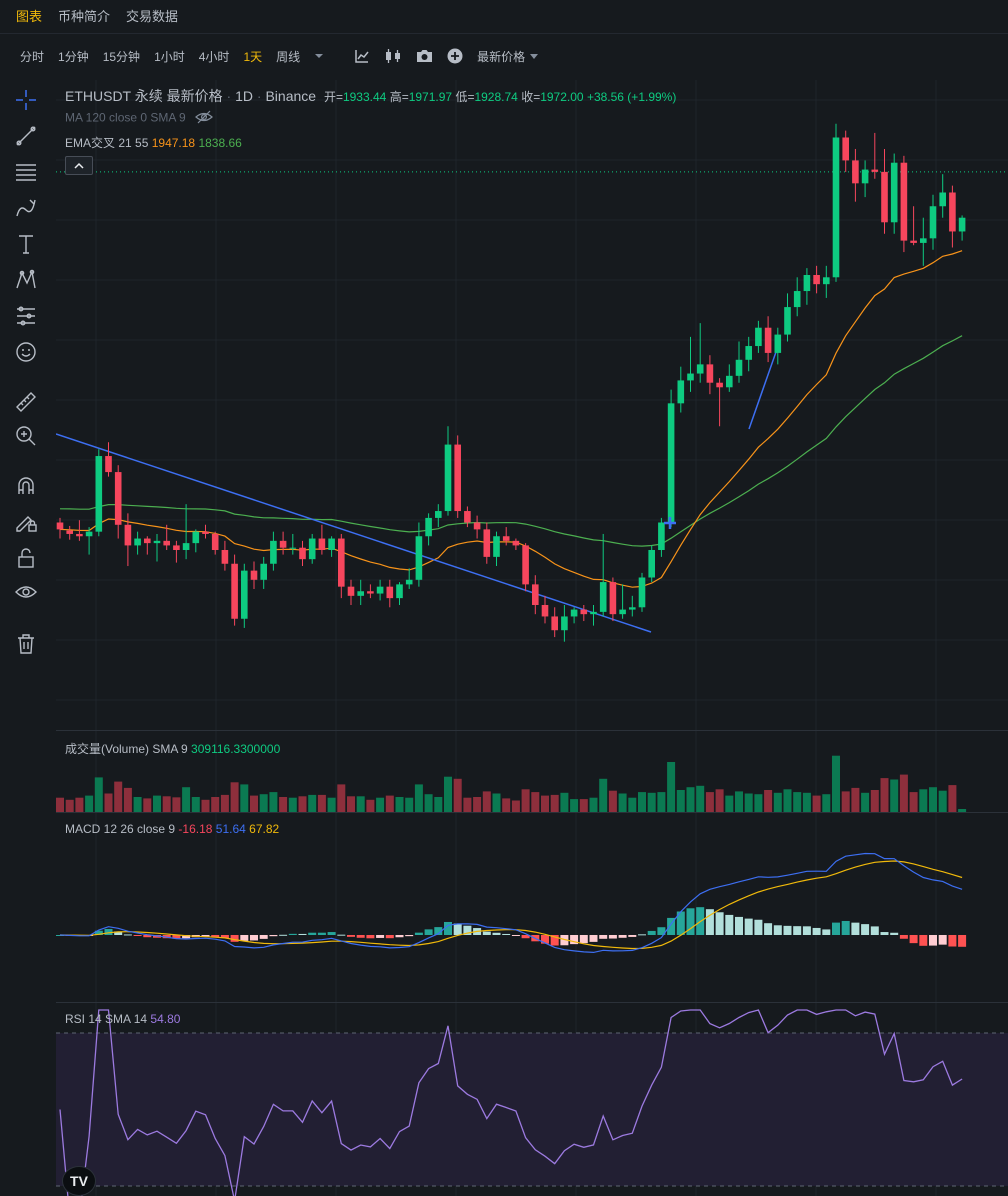 The image size is (1008, 1196). What do you see at coordinates (26, 172) in the screenshot?
I see `fib-lines-icon` at bounding box center [26, 172].